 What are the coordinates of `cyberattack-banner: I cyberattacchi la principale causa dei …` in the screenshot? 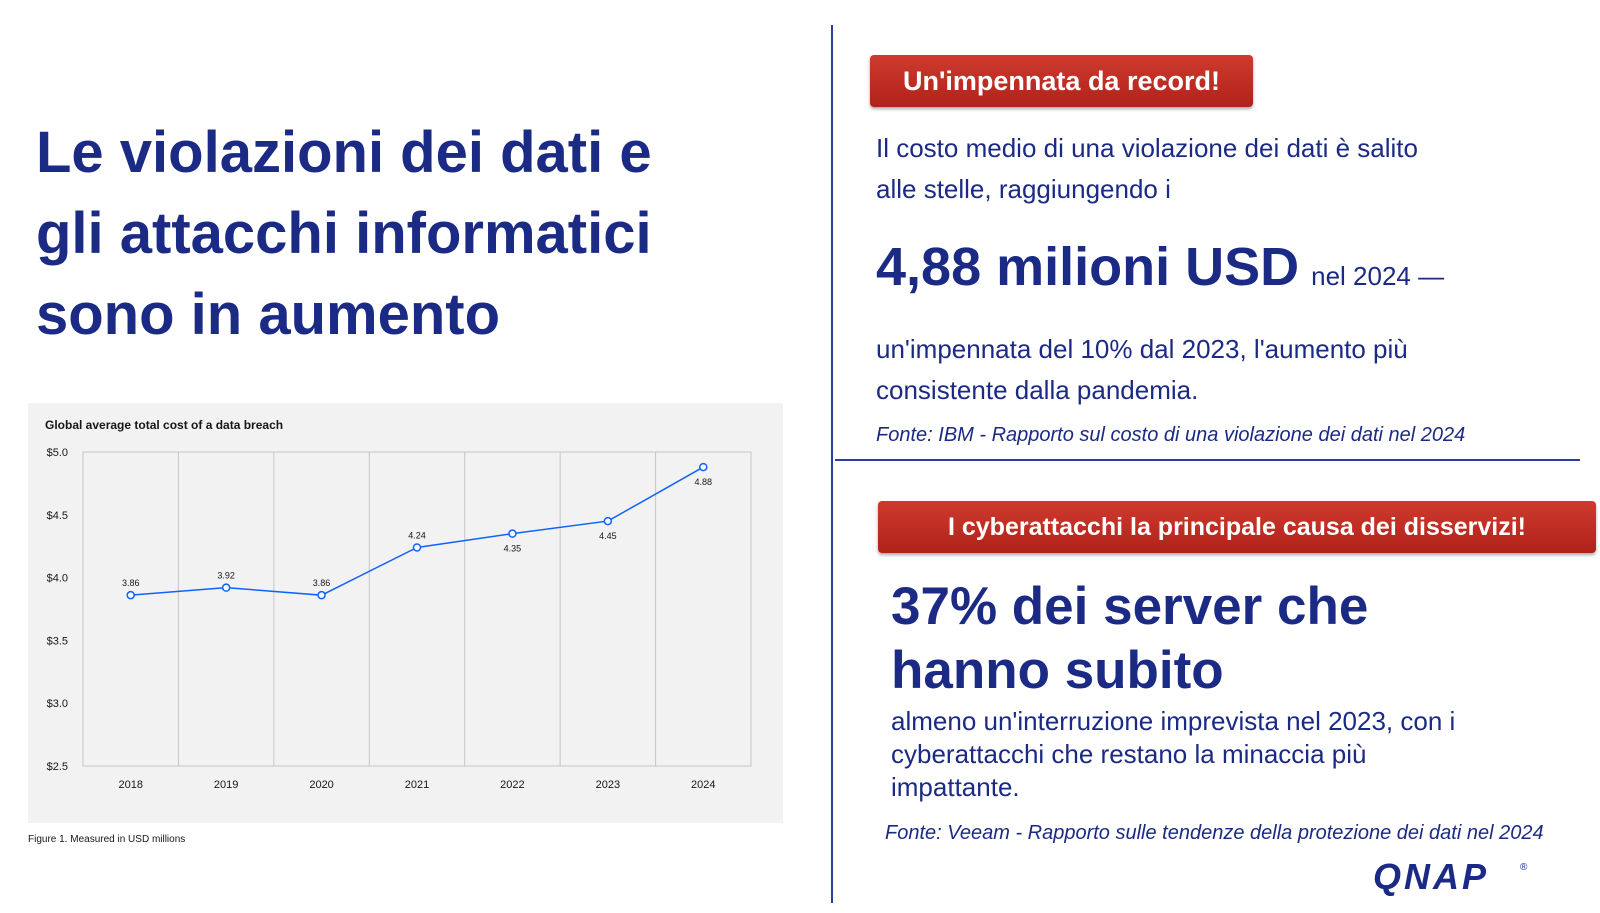 It's located at (1237, 527).